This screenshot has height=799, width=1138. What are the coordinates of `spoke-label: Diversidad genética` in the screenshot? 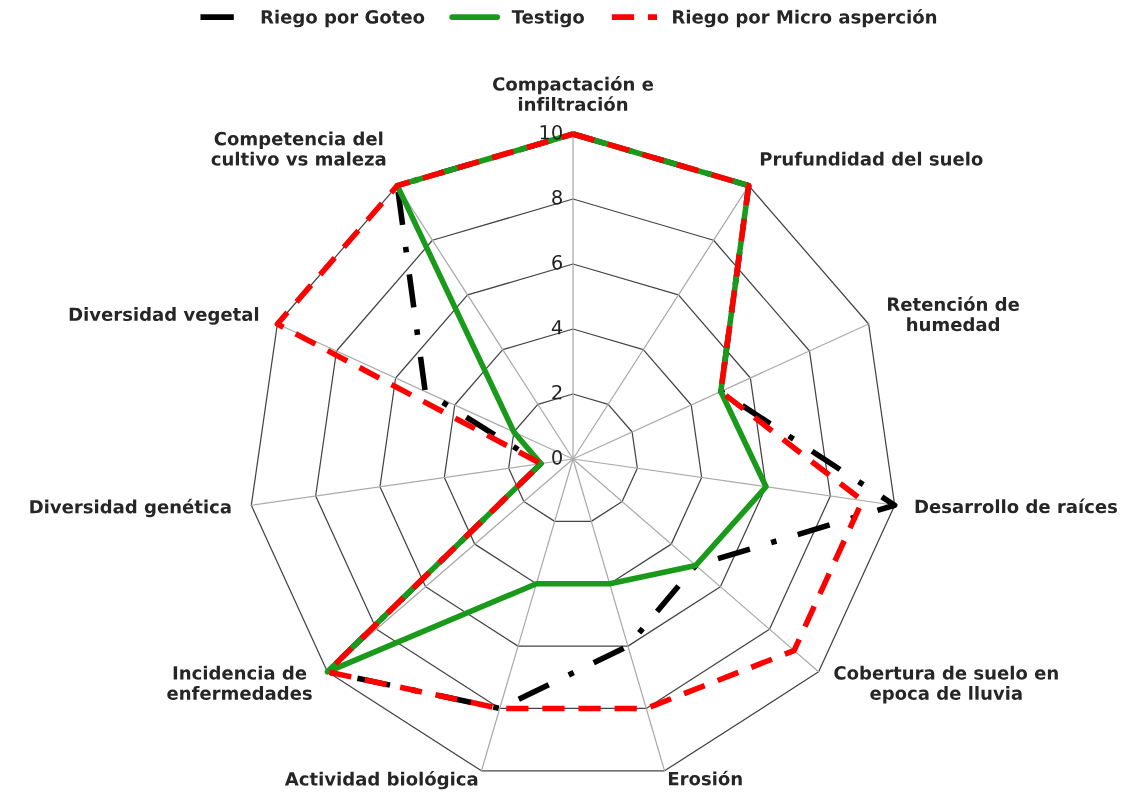 It's located at (130, 508).